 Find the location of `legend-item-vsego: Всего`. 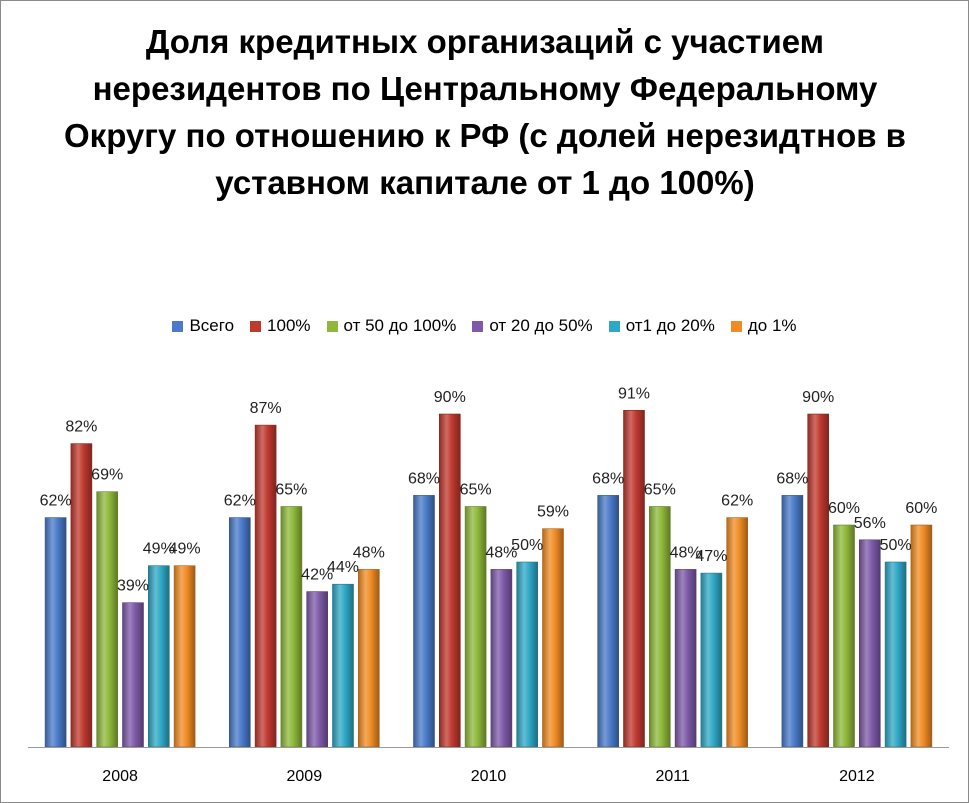

legend-item-vsego: Всего is located at coordinates (203, 326).